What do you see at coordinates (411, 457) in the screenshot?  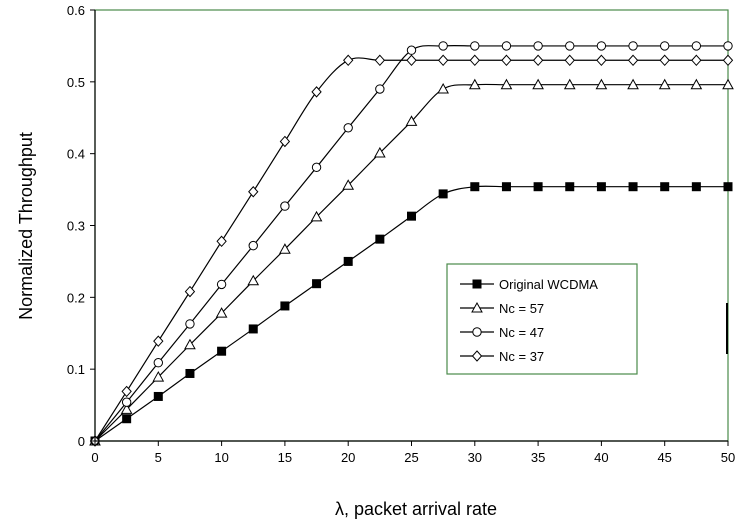 I see `x-tick-label: 25` at bounding box center [411, 457].